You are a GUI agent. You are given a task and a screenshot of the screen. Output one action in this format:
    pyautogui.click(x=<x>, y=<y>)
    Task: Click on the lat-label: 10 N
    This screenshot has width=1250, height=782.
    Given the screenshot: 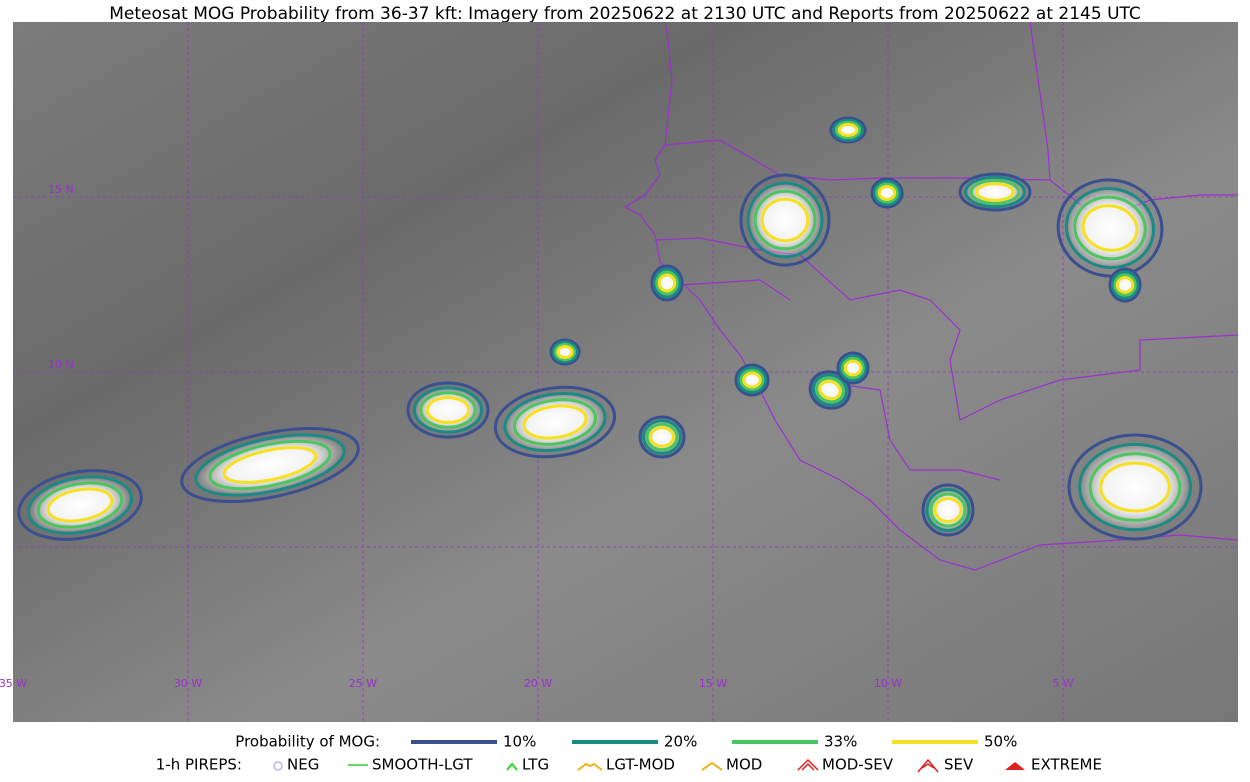 What is the action you would take?
    pyautogui.click(x=61, y=364)
    